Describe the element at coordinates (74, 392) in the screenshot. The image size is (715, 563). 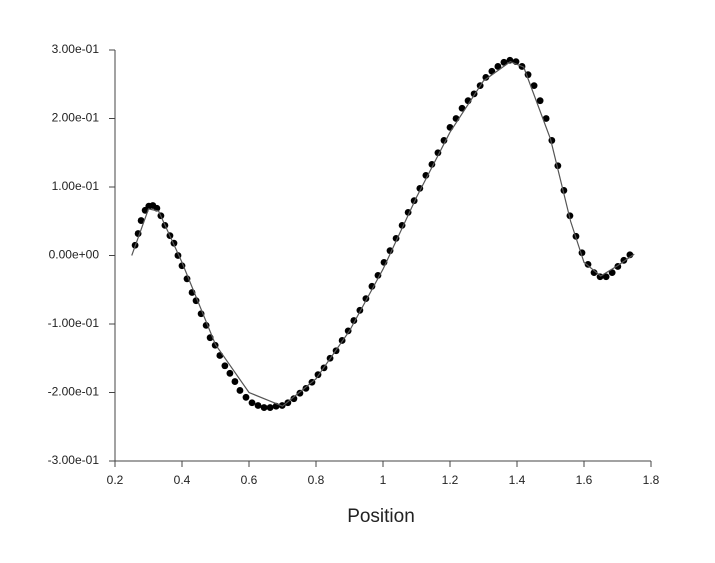
I see `y-tick-label: -2.00e-01` at that location.